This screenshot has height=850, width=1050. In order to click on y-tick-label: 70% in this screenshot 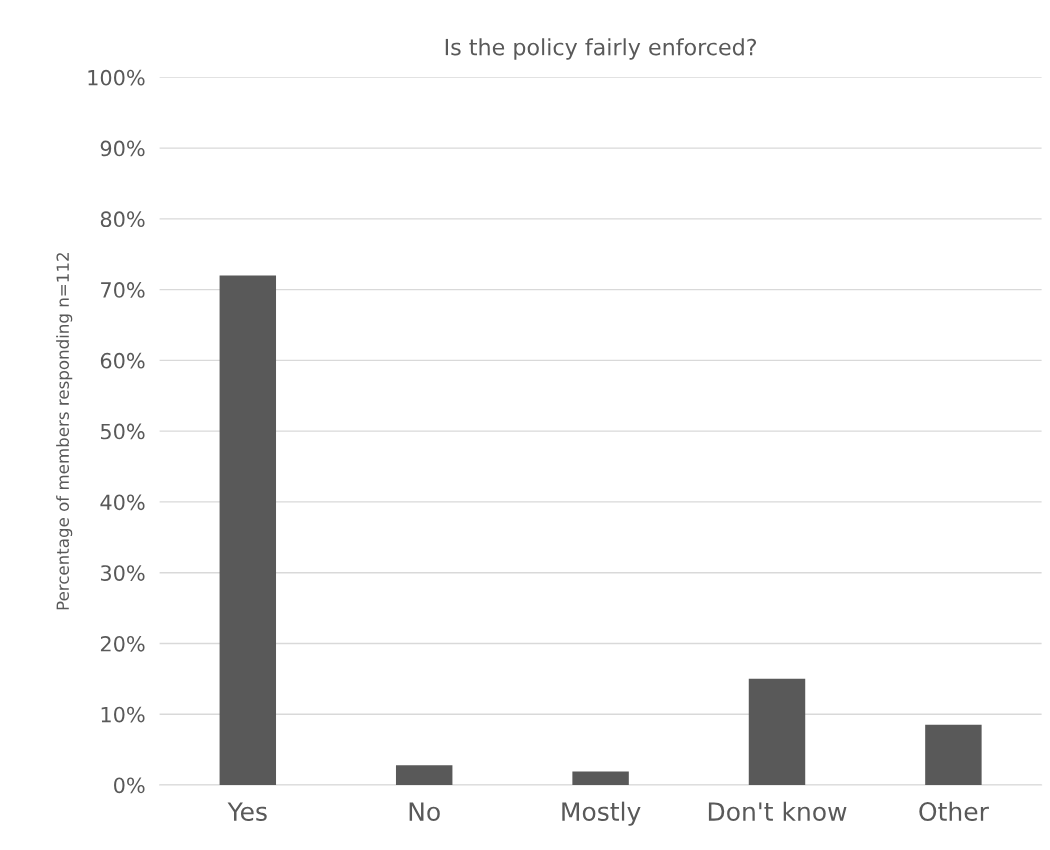, I will do `click(123, 290)`.